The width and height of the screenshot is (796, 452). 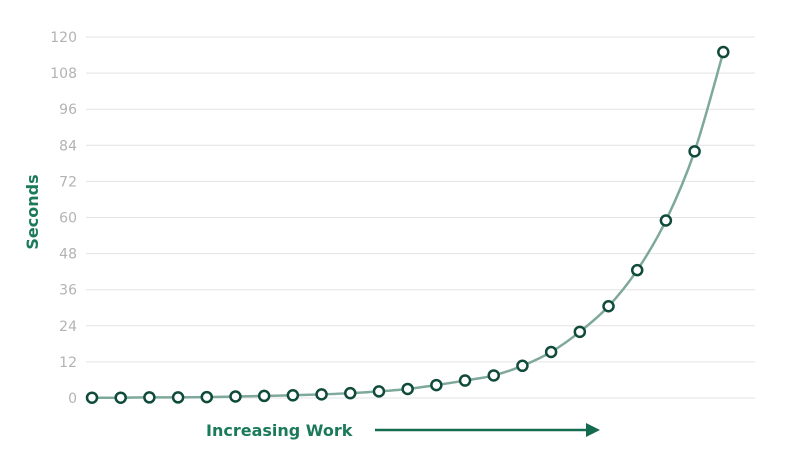 What do you see at coordinates (63, 74) in the screenshot?
I see `y-tick-label: 108` at bounding box center [63, 74].